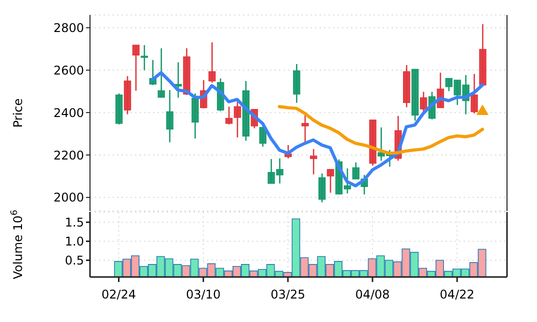  I want to click on y-tick-label: 2200, so click(68, 155).